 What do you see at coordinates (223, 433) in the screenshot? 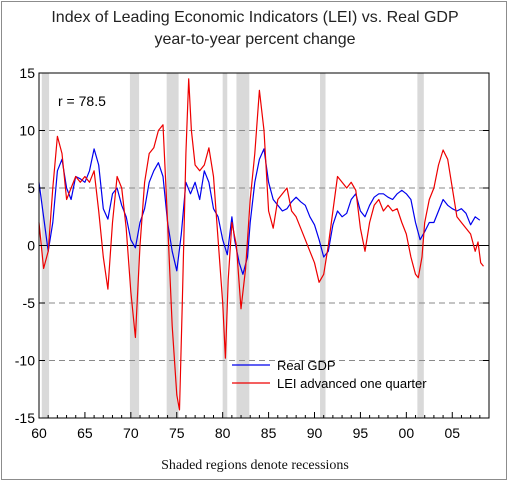
I see `x-tick-label-4: 80` at bounding box center [223, 433].